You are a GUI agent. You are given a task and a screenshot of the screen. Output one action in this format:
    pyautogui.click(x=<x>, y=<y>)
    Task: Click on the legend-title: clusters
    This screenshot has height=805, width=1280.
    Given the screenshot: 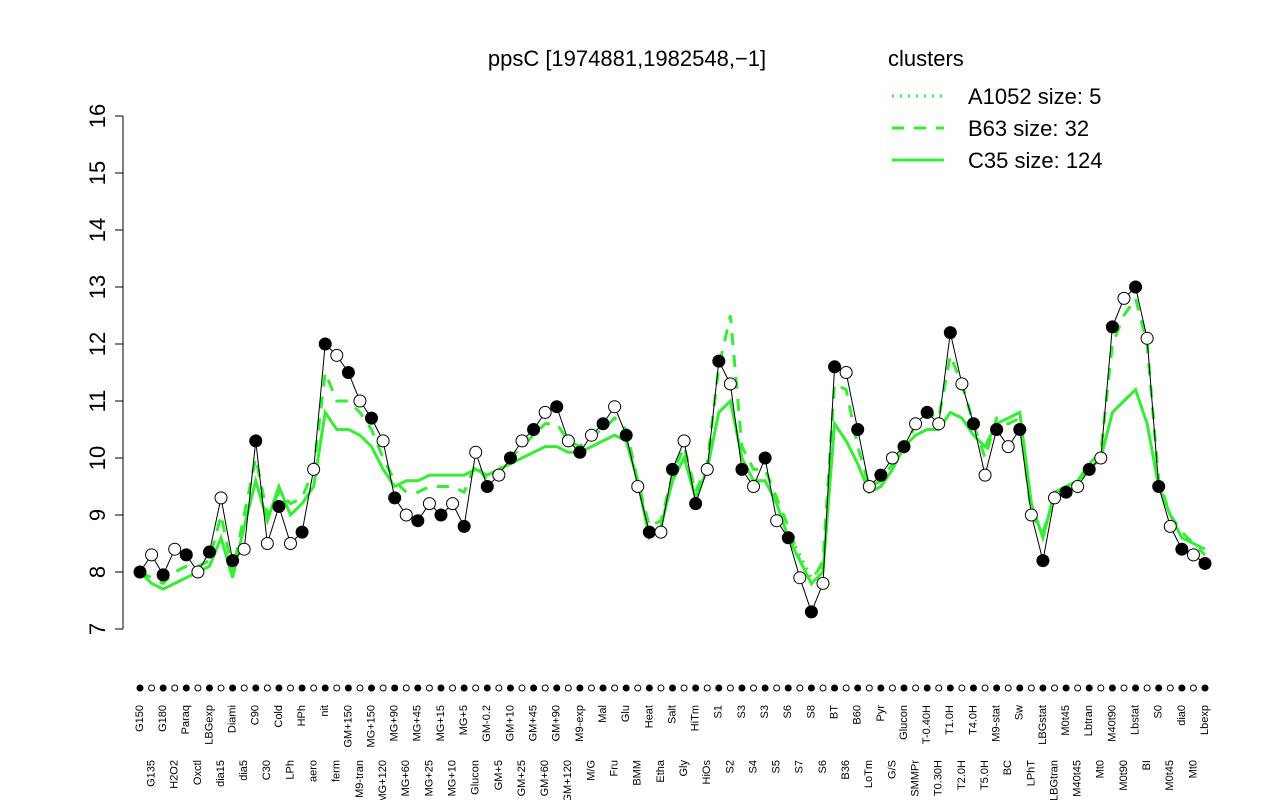 What is the action you would take?
    pyautogui.click(x=926, y=58)
    